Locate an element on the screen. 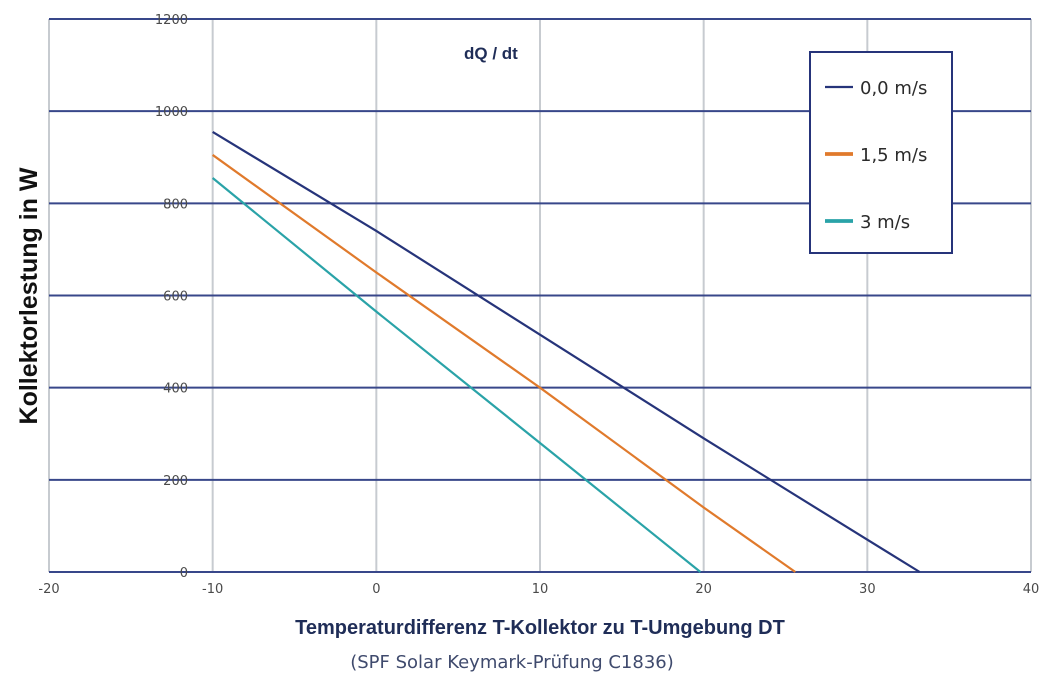 The width and height of the screenshot is (1042, 675). x-tick-label: 30 is located at coordinates (867, 589).